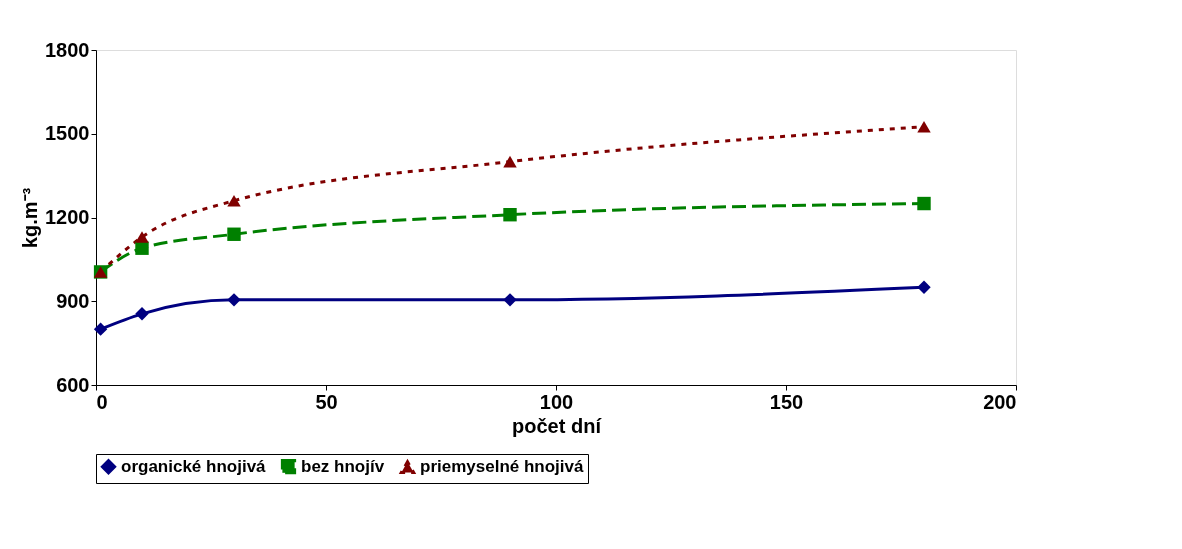 Image resolution: width=1182 pixels, height=549 pixels. I want to click on x-tick-label: 150, so click(786, 401).